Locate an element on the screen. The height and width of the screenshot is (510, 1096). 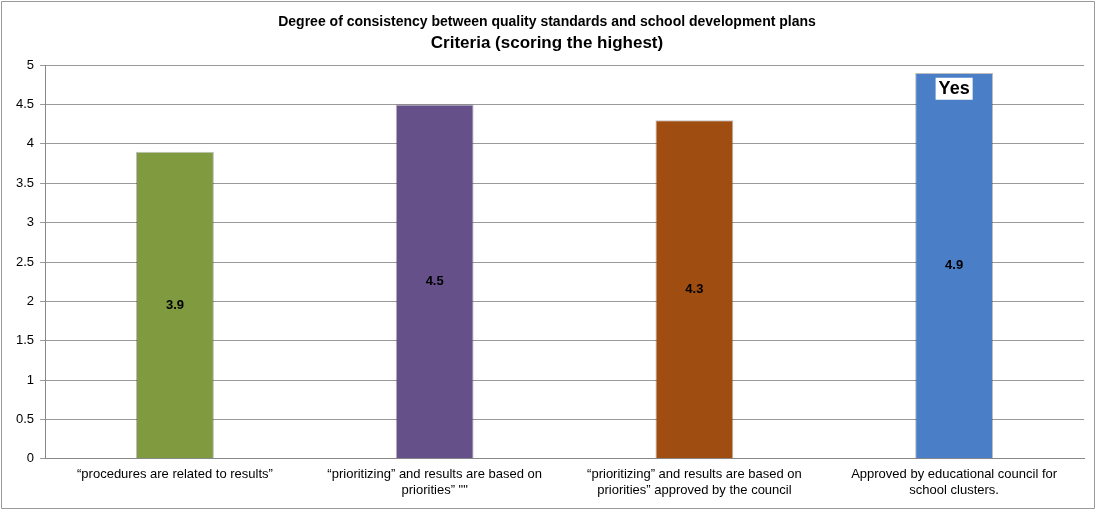
y-tick-label: 1 is located at coordinates (30, 379).